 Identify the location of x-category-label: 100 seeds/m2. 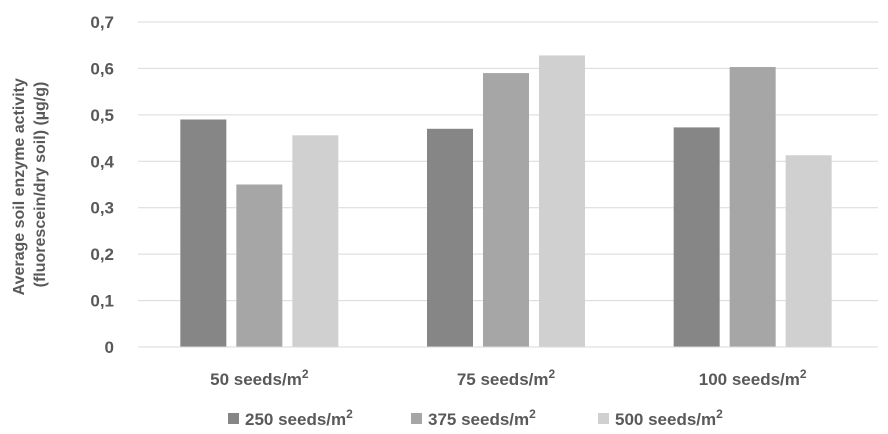
(753, 378).